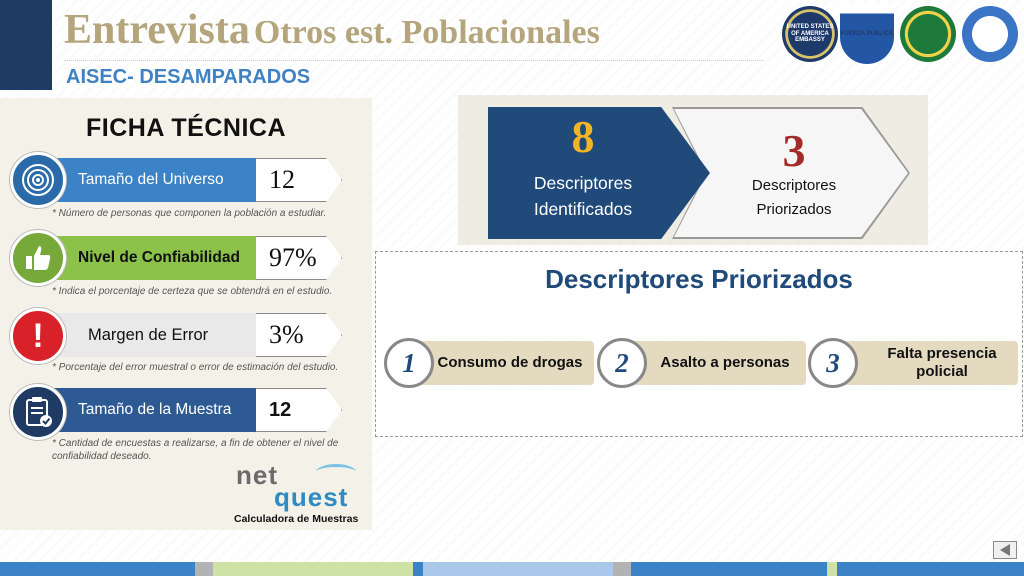  Describe the element at coordinates (26, 45) in the screenshot. I see `header-accent-bar` at that location.